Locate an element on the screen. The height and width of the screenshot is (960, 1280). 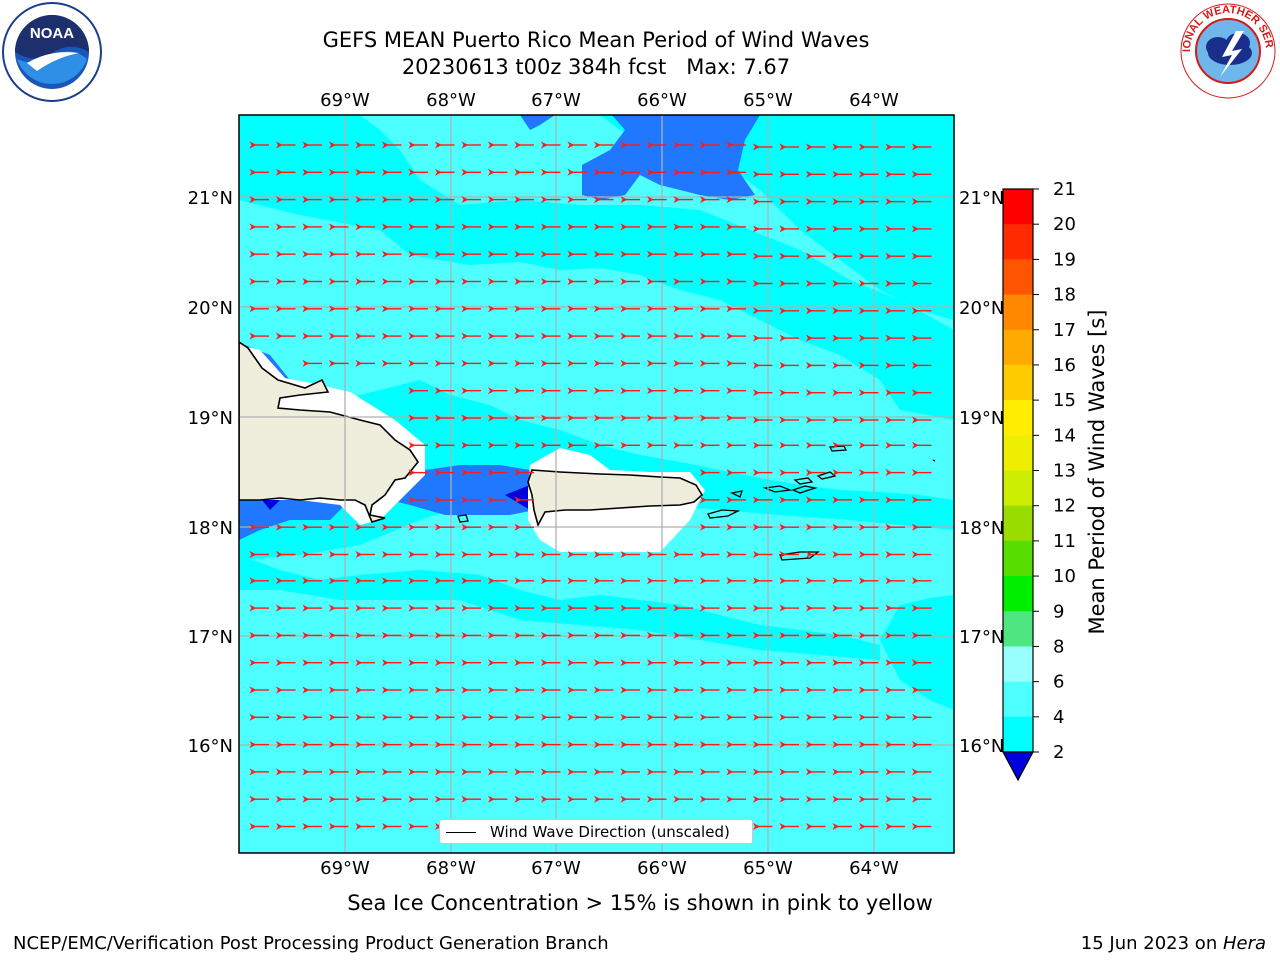
lat-label-left: 20°N is located at coordinates (210, 308).